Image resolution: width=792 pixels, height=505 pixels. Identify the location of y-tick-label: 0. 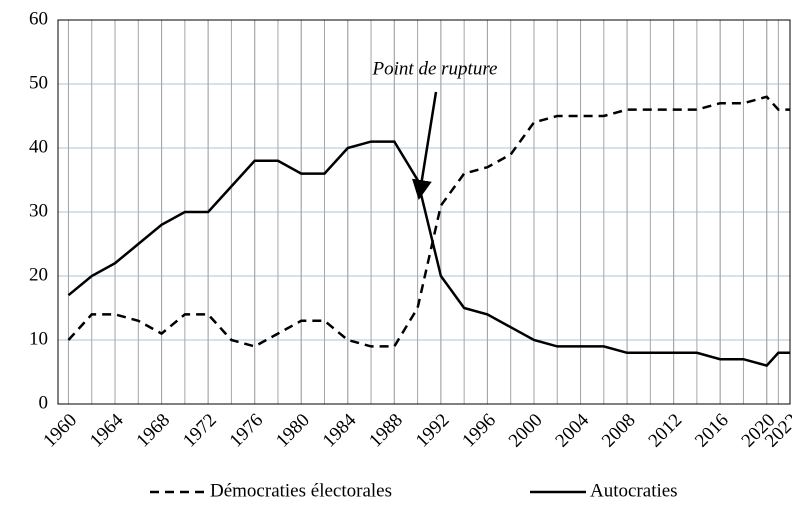
(44, 402).